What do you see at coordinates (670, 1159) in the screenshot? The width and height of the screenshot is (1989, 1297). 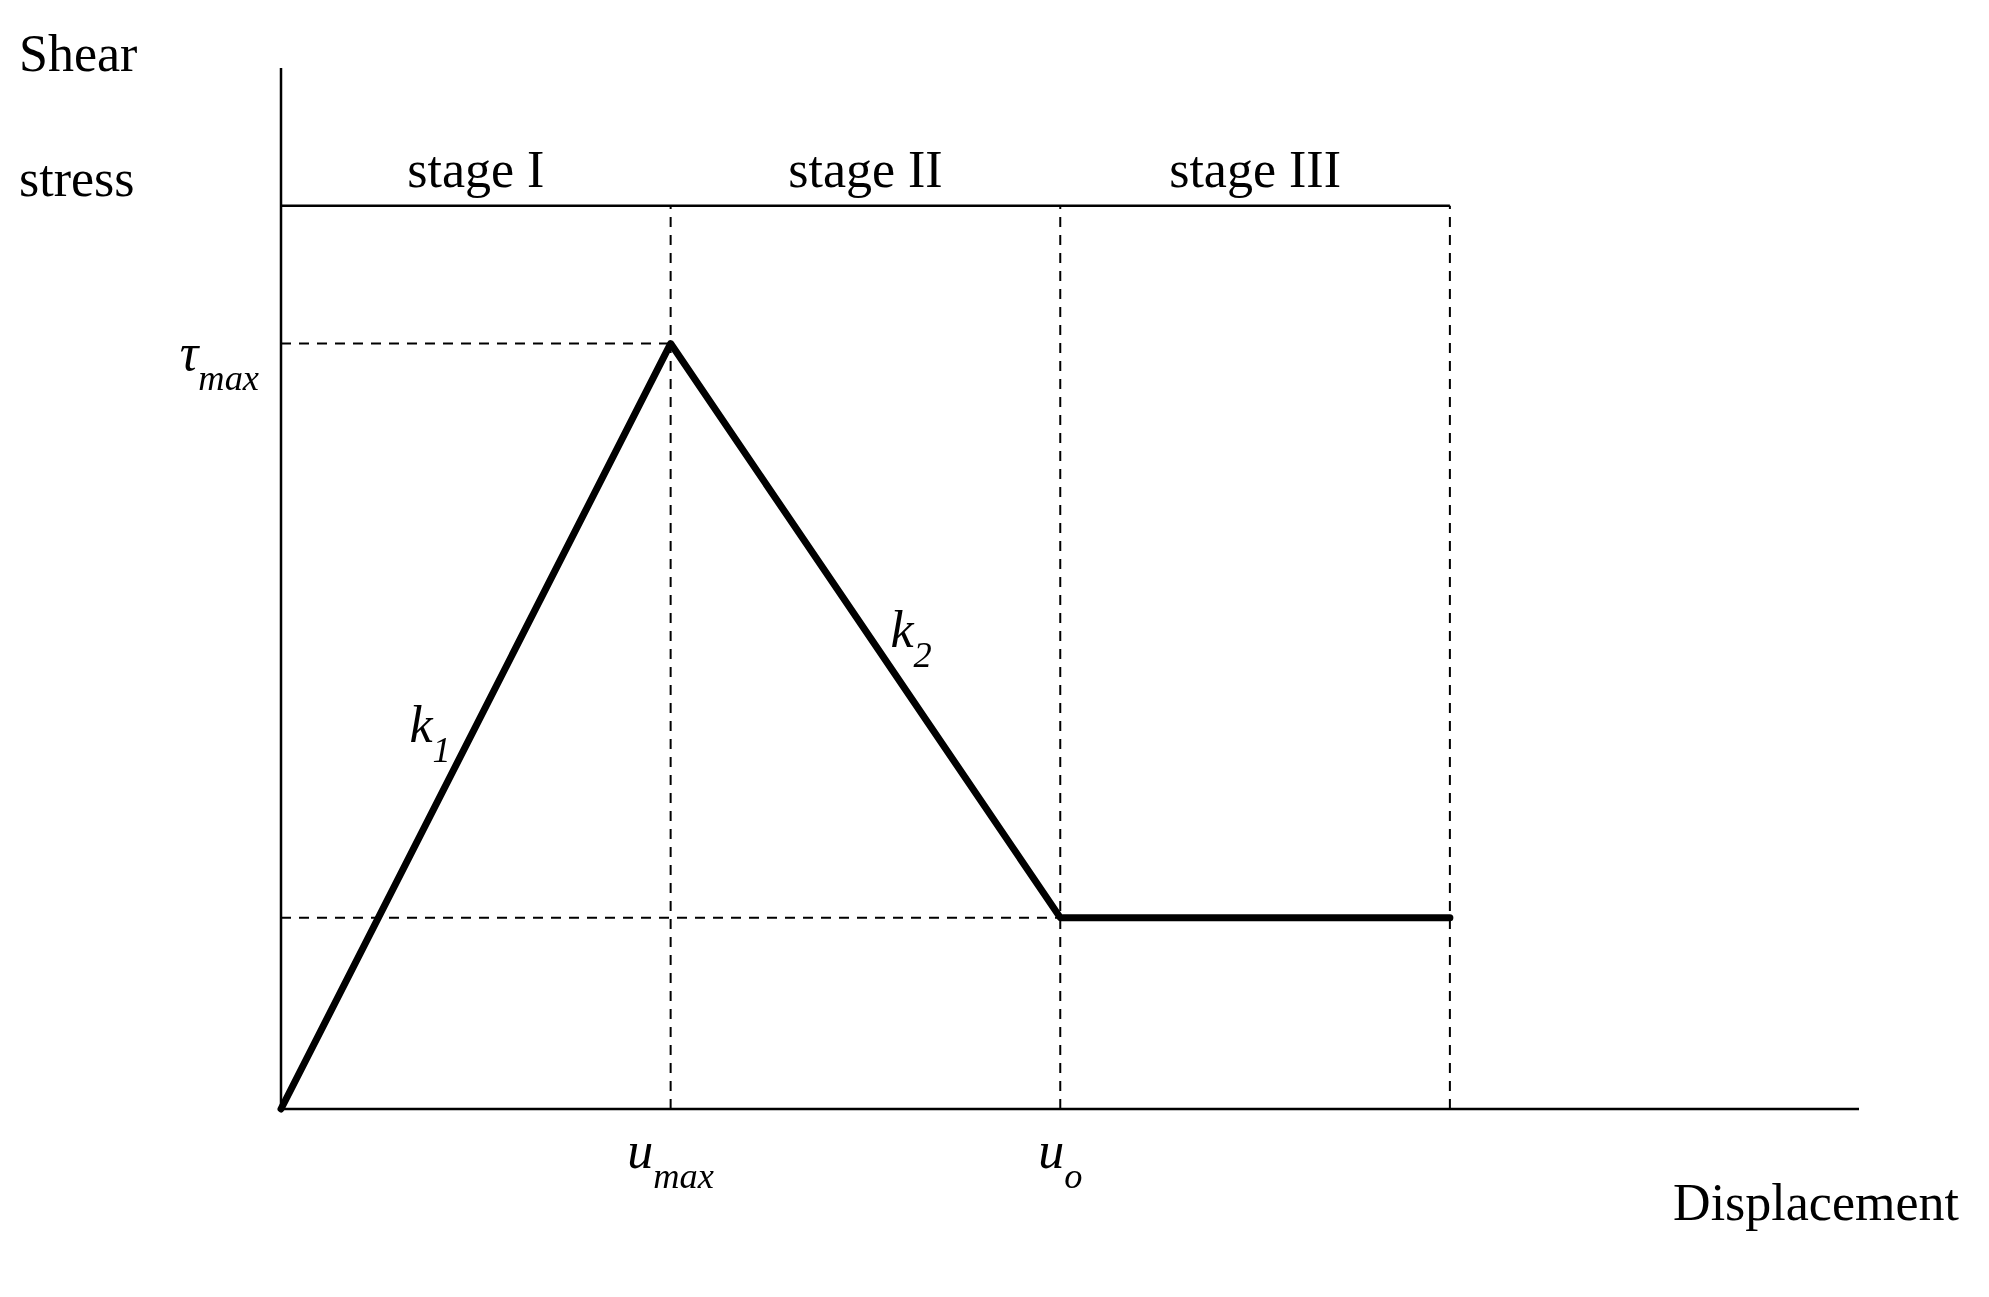 I see `x-tick-label: u$_{max}$` at bounding box center [670, 1159].